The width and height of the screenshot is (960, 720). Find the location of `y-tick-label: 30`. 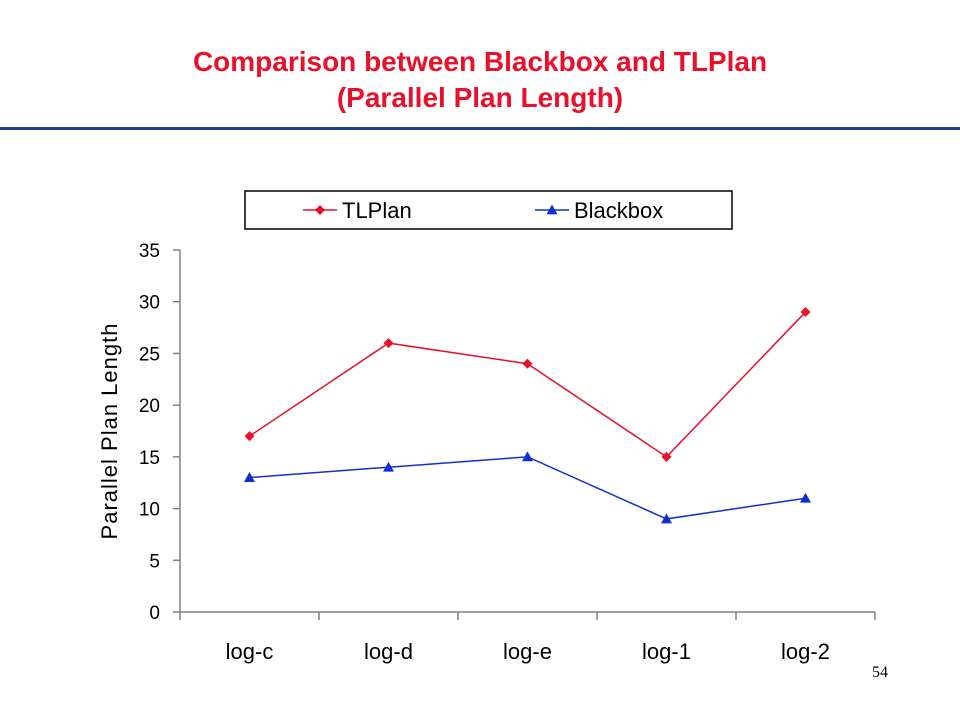

y-tick-label: 30 is located at coordinates (149, 303).